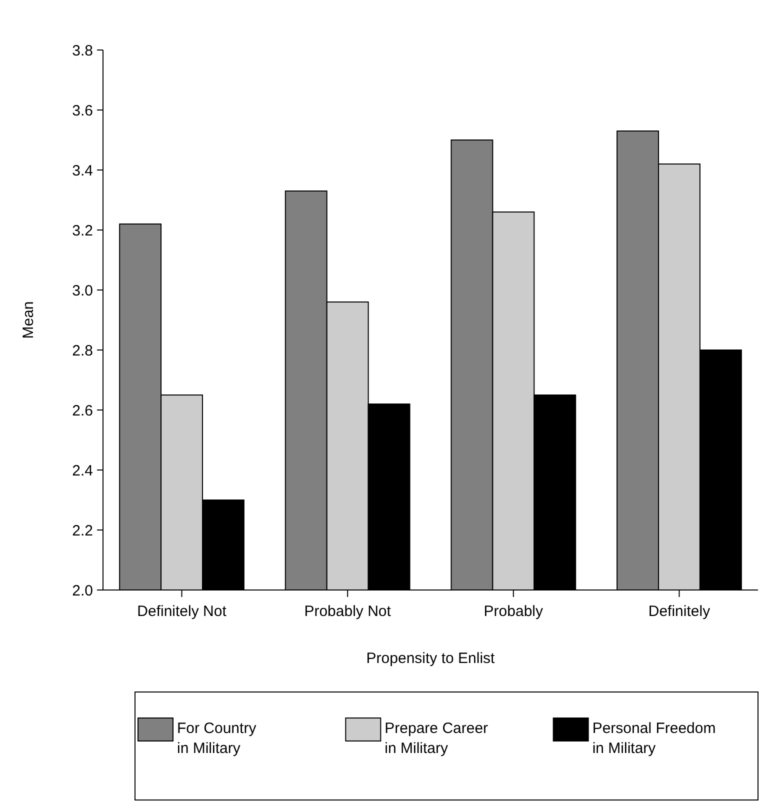 This screenshot has height=803, width=774. What do you see at coordinates (82, 411) in the screenshot?
I see `y-tick-label: 2.6` at bounding box center [82, 411].